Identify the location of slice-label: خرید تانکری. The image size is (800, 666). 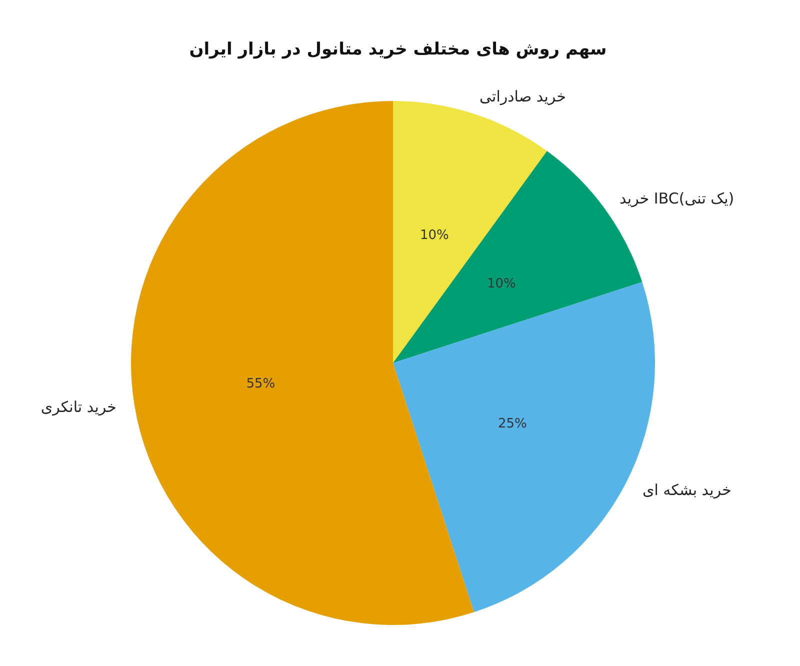
(78, 407).